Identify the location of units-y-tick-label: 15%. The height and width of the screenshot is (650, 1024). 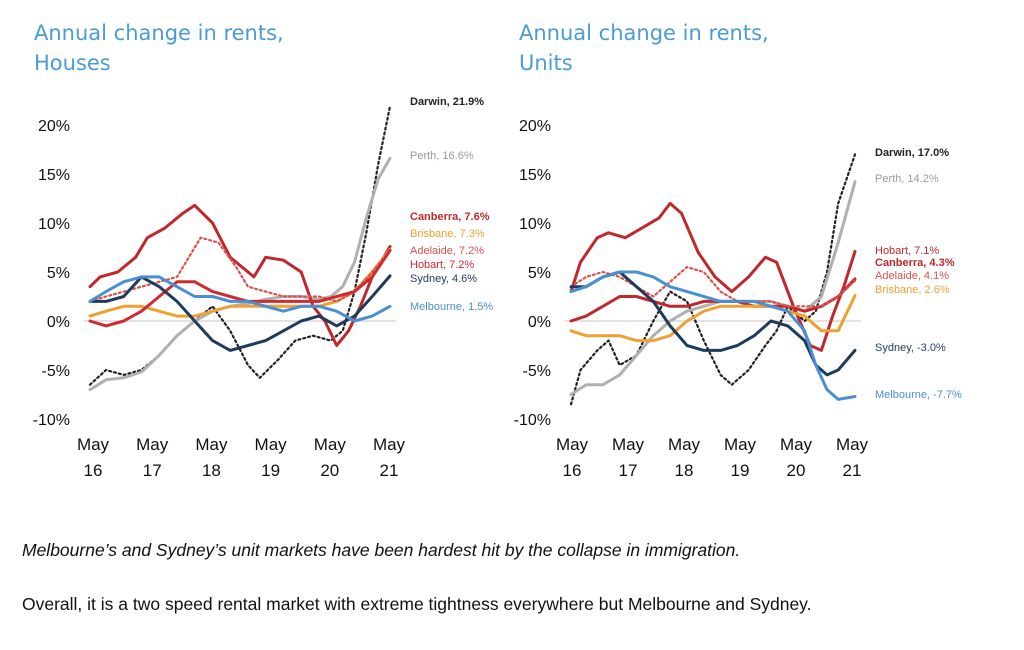
(535, 175).